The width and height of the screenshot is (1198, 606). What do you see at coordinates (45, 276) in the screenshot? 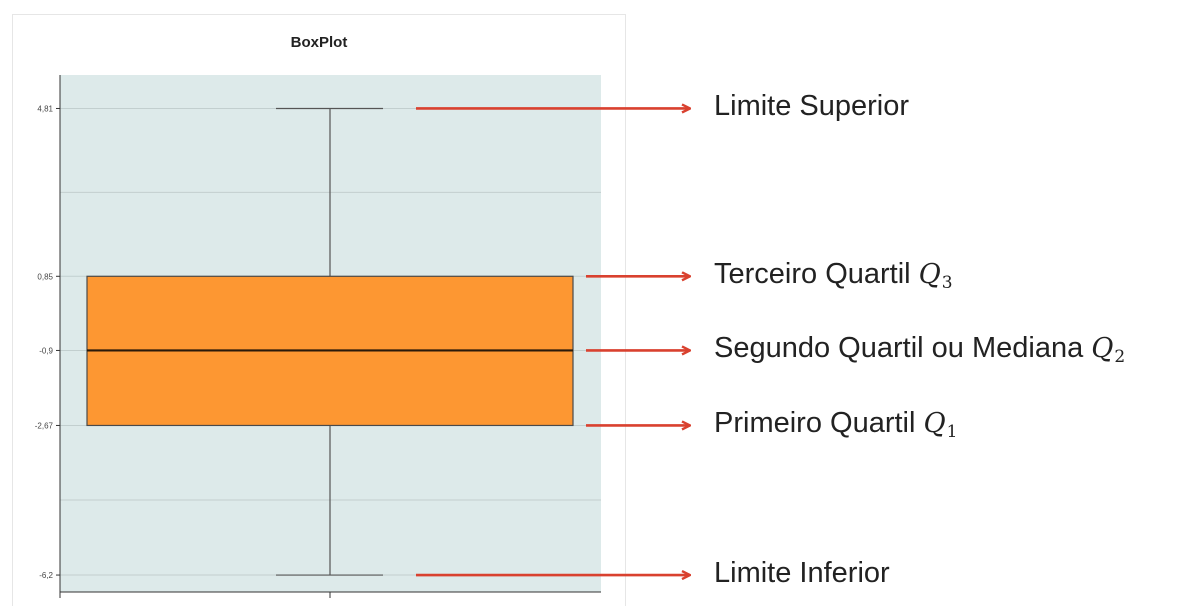
I see `y-tick-label: 0,85` at bounding box center [45, 276].